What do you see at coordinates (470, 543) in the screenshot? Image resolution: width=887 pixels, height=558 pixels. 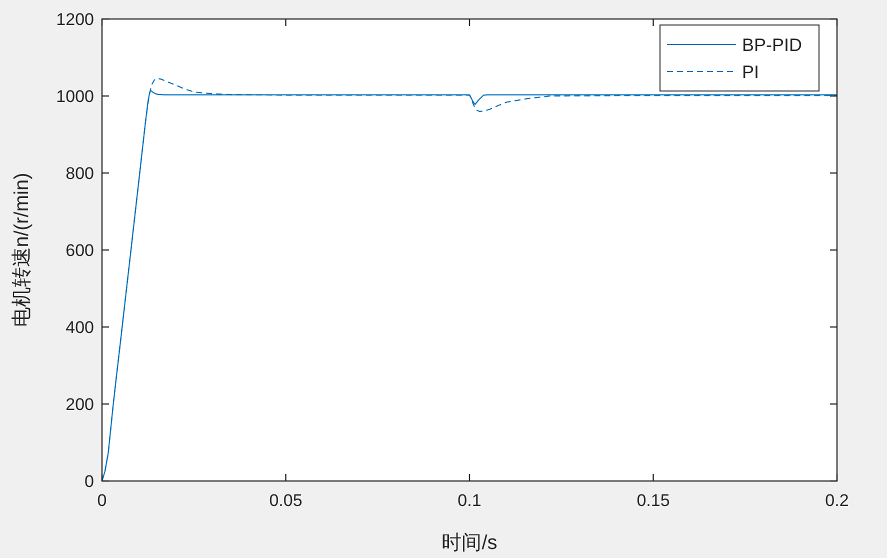 I see `x-axis-title: 时间/s` at bounding box center [470, 543].